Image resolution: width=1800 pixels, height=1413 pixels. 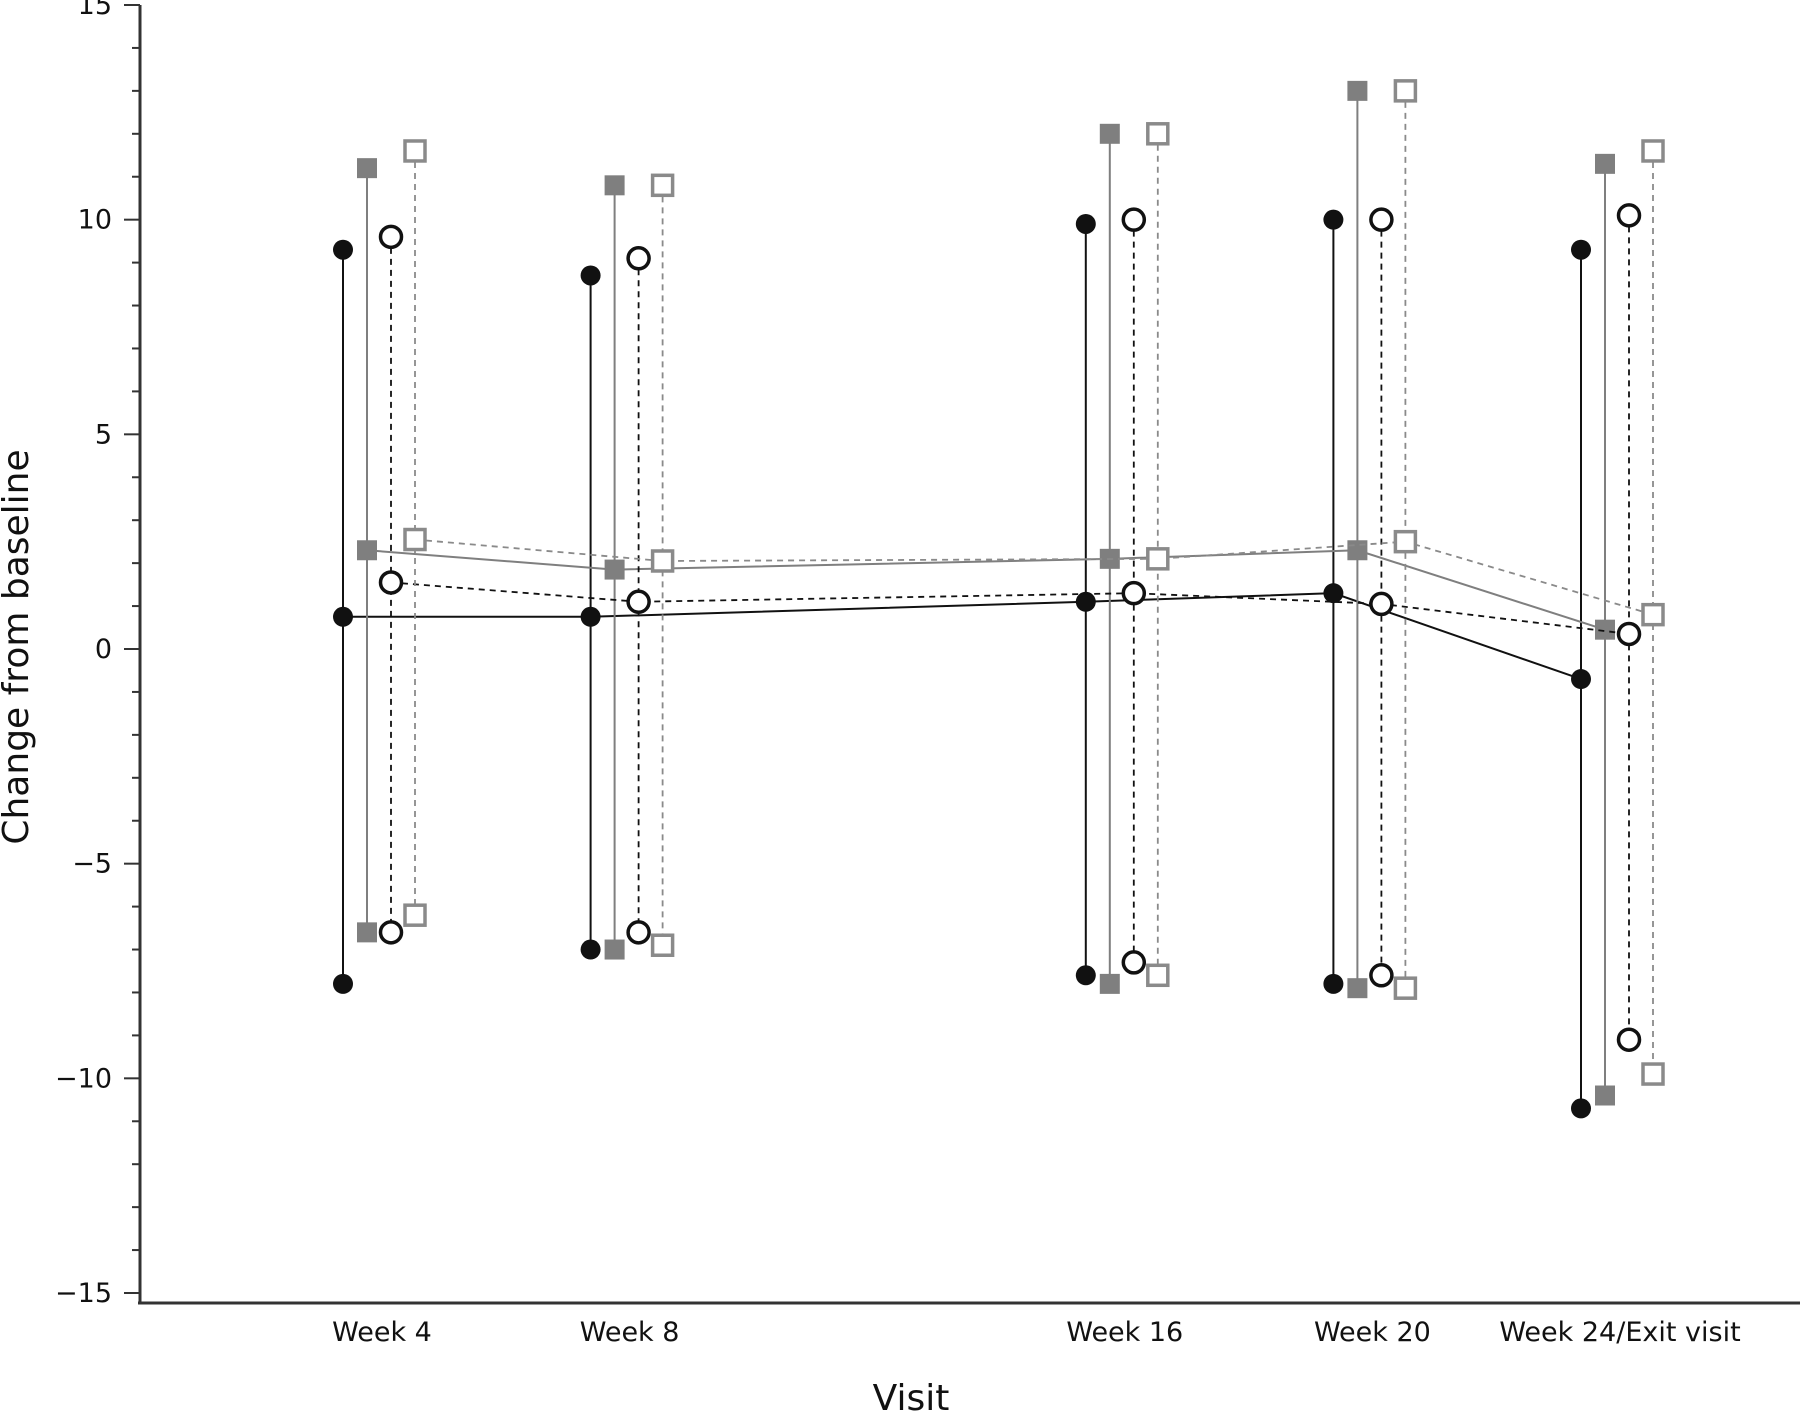 What do you see at coordinates (103, 649) in the screenshot?
I see `y-tick-label: 0` at bounding box center [103, 649].